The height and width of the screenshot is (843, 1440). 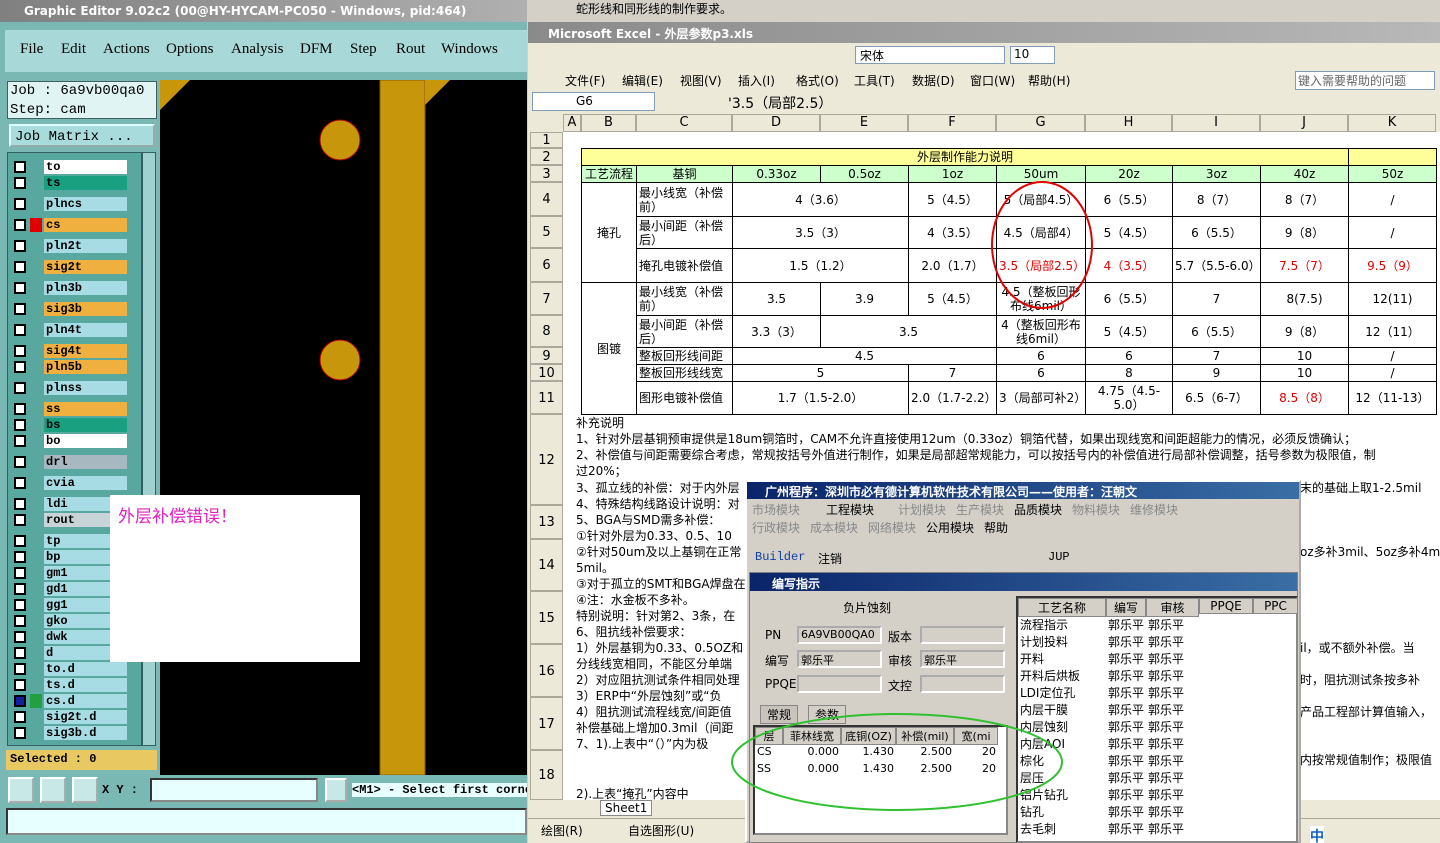 I want to click on layer-name: bo, so click(x=85, y=441).